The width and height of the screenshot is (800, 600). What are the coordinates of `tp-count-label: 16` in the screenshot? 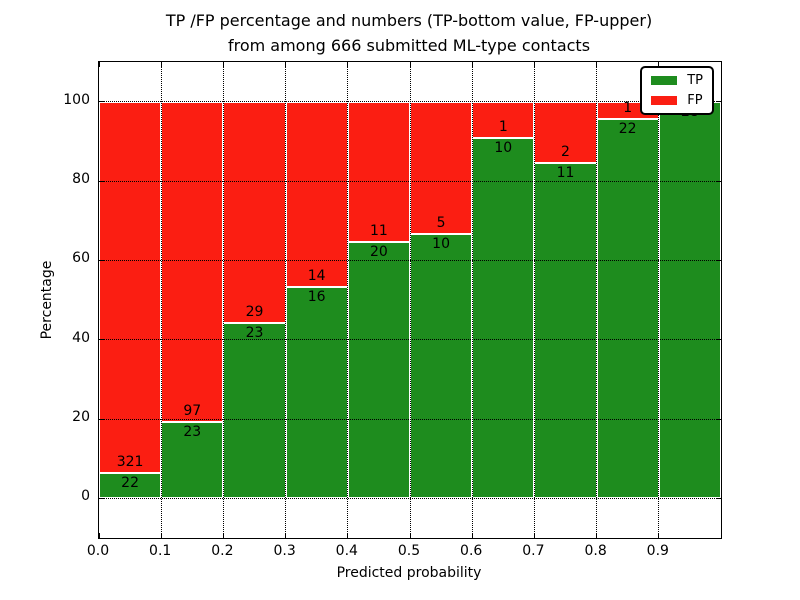 It's located at (316, 296).